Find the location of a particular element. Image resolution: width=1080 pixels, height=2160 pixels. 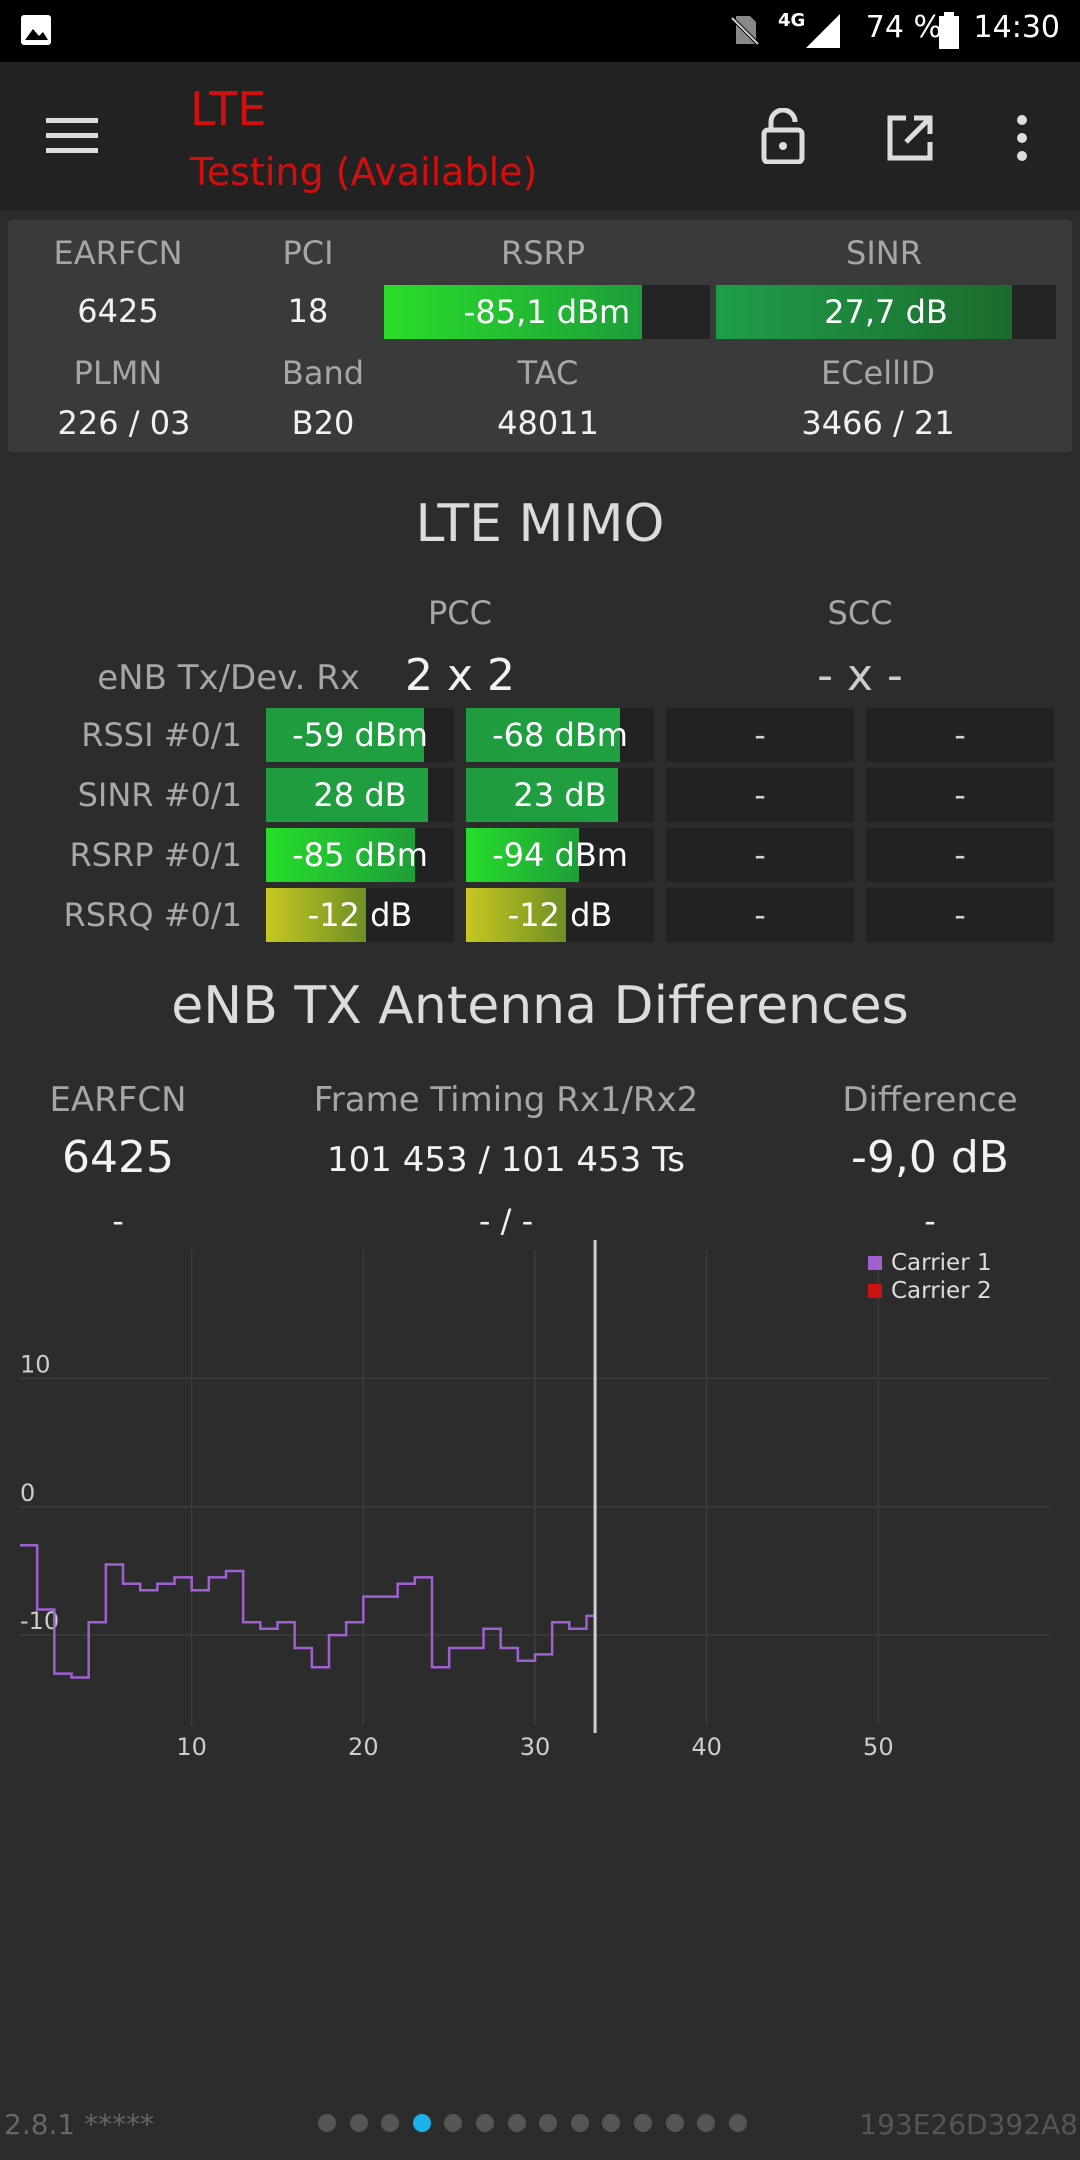

network-type: 4G is located at coordinates (792, 20).